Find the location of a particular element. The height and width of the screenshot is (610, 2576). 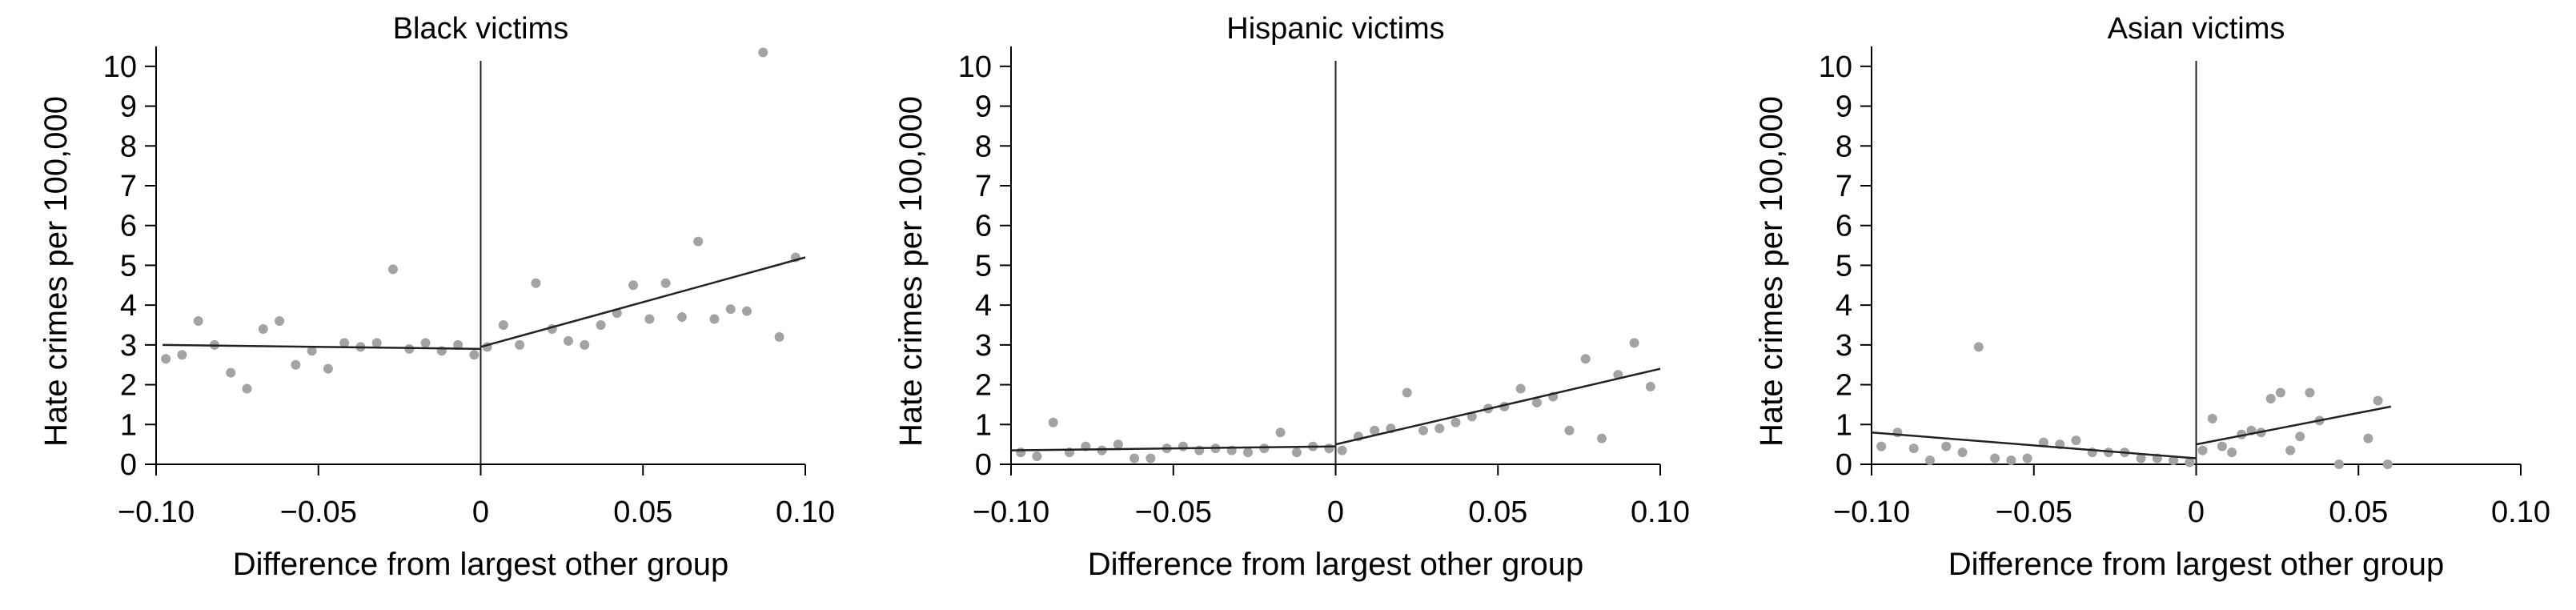

y-tick-label: 9 is located at coordinates (983, 107).